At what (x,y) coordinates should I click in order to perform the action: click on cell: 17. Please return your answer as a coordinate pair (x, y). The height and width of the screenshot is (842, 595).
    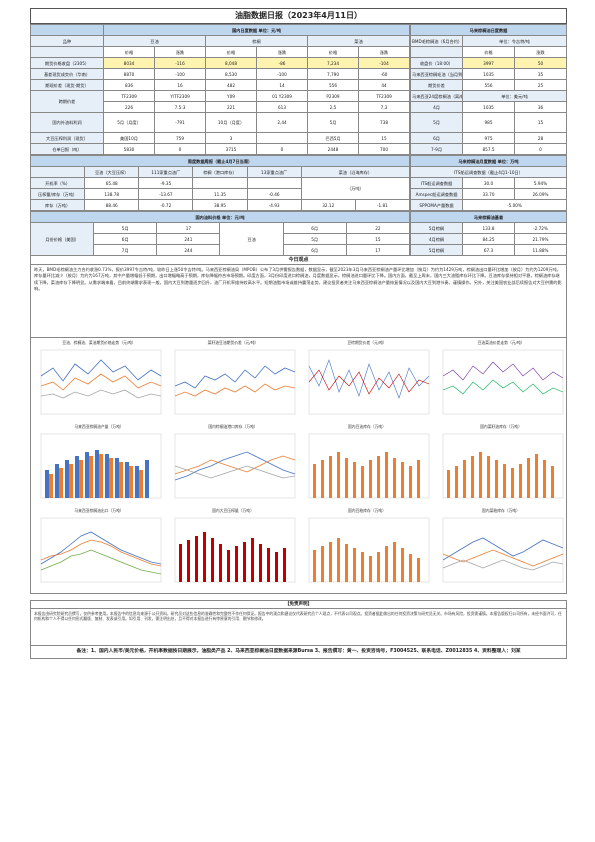
    Looking at the image, I should click on (378, 250).